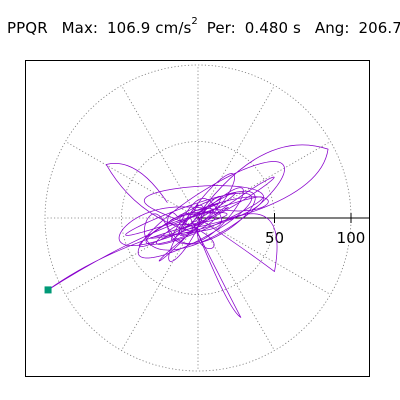 Image resolution: width=400 pixels, height=400 pixels. I want to click on peak-marker, so click(48, 290).